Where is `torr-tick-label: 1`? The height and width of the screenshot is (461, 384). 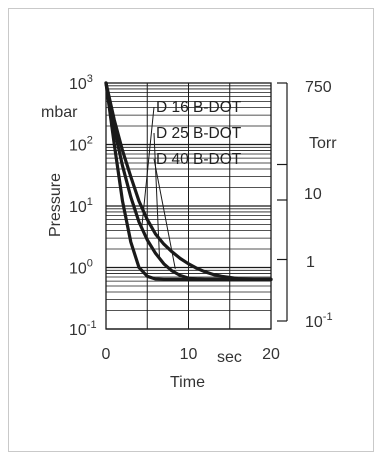
torr-tick-label: 1 is located at coordinates (310, 262).